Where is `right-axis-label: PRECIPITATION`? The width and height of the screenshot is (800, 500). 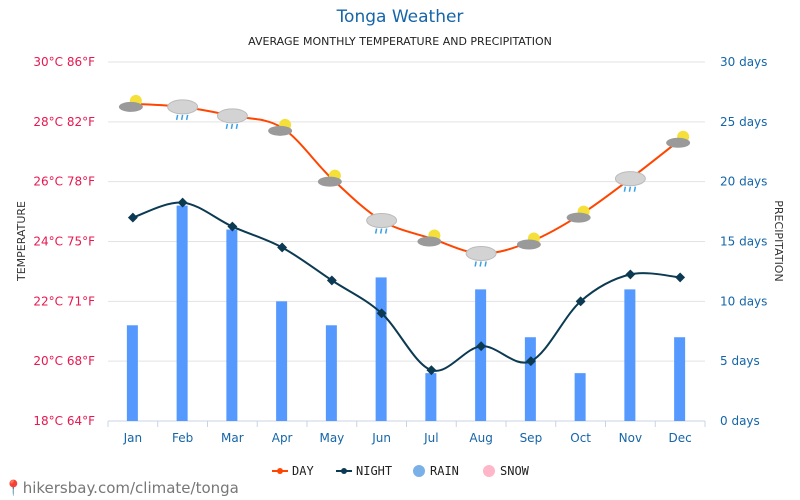
right-axis-label: PRECIPITATION is located at coordinates (778, 240).